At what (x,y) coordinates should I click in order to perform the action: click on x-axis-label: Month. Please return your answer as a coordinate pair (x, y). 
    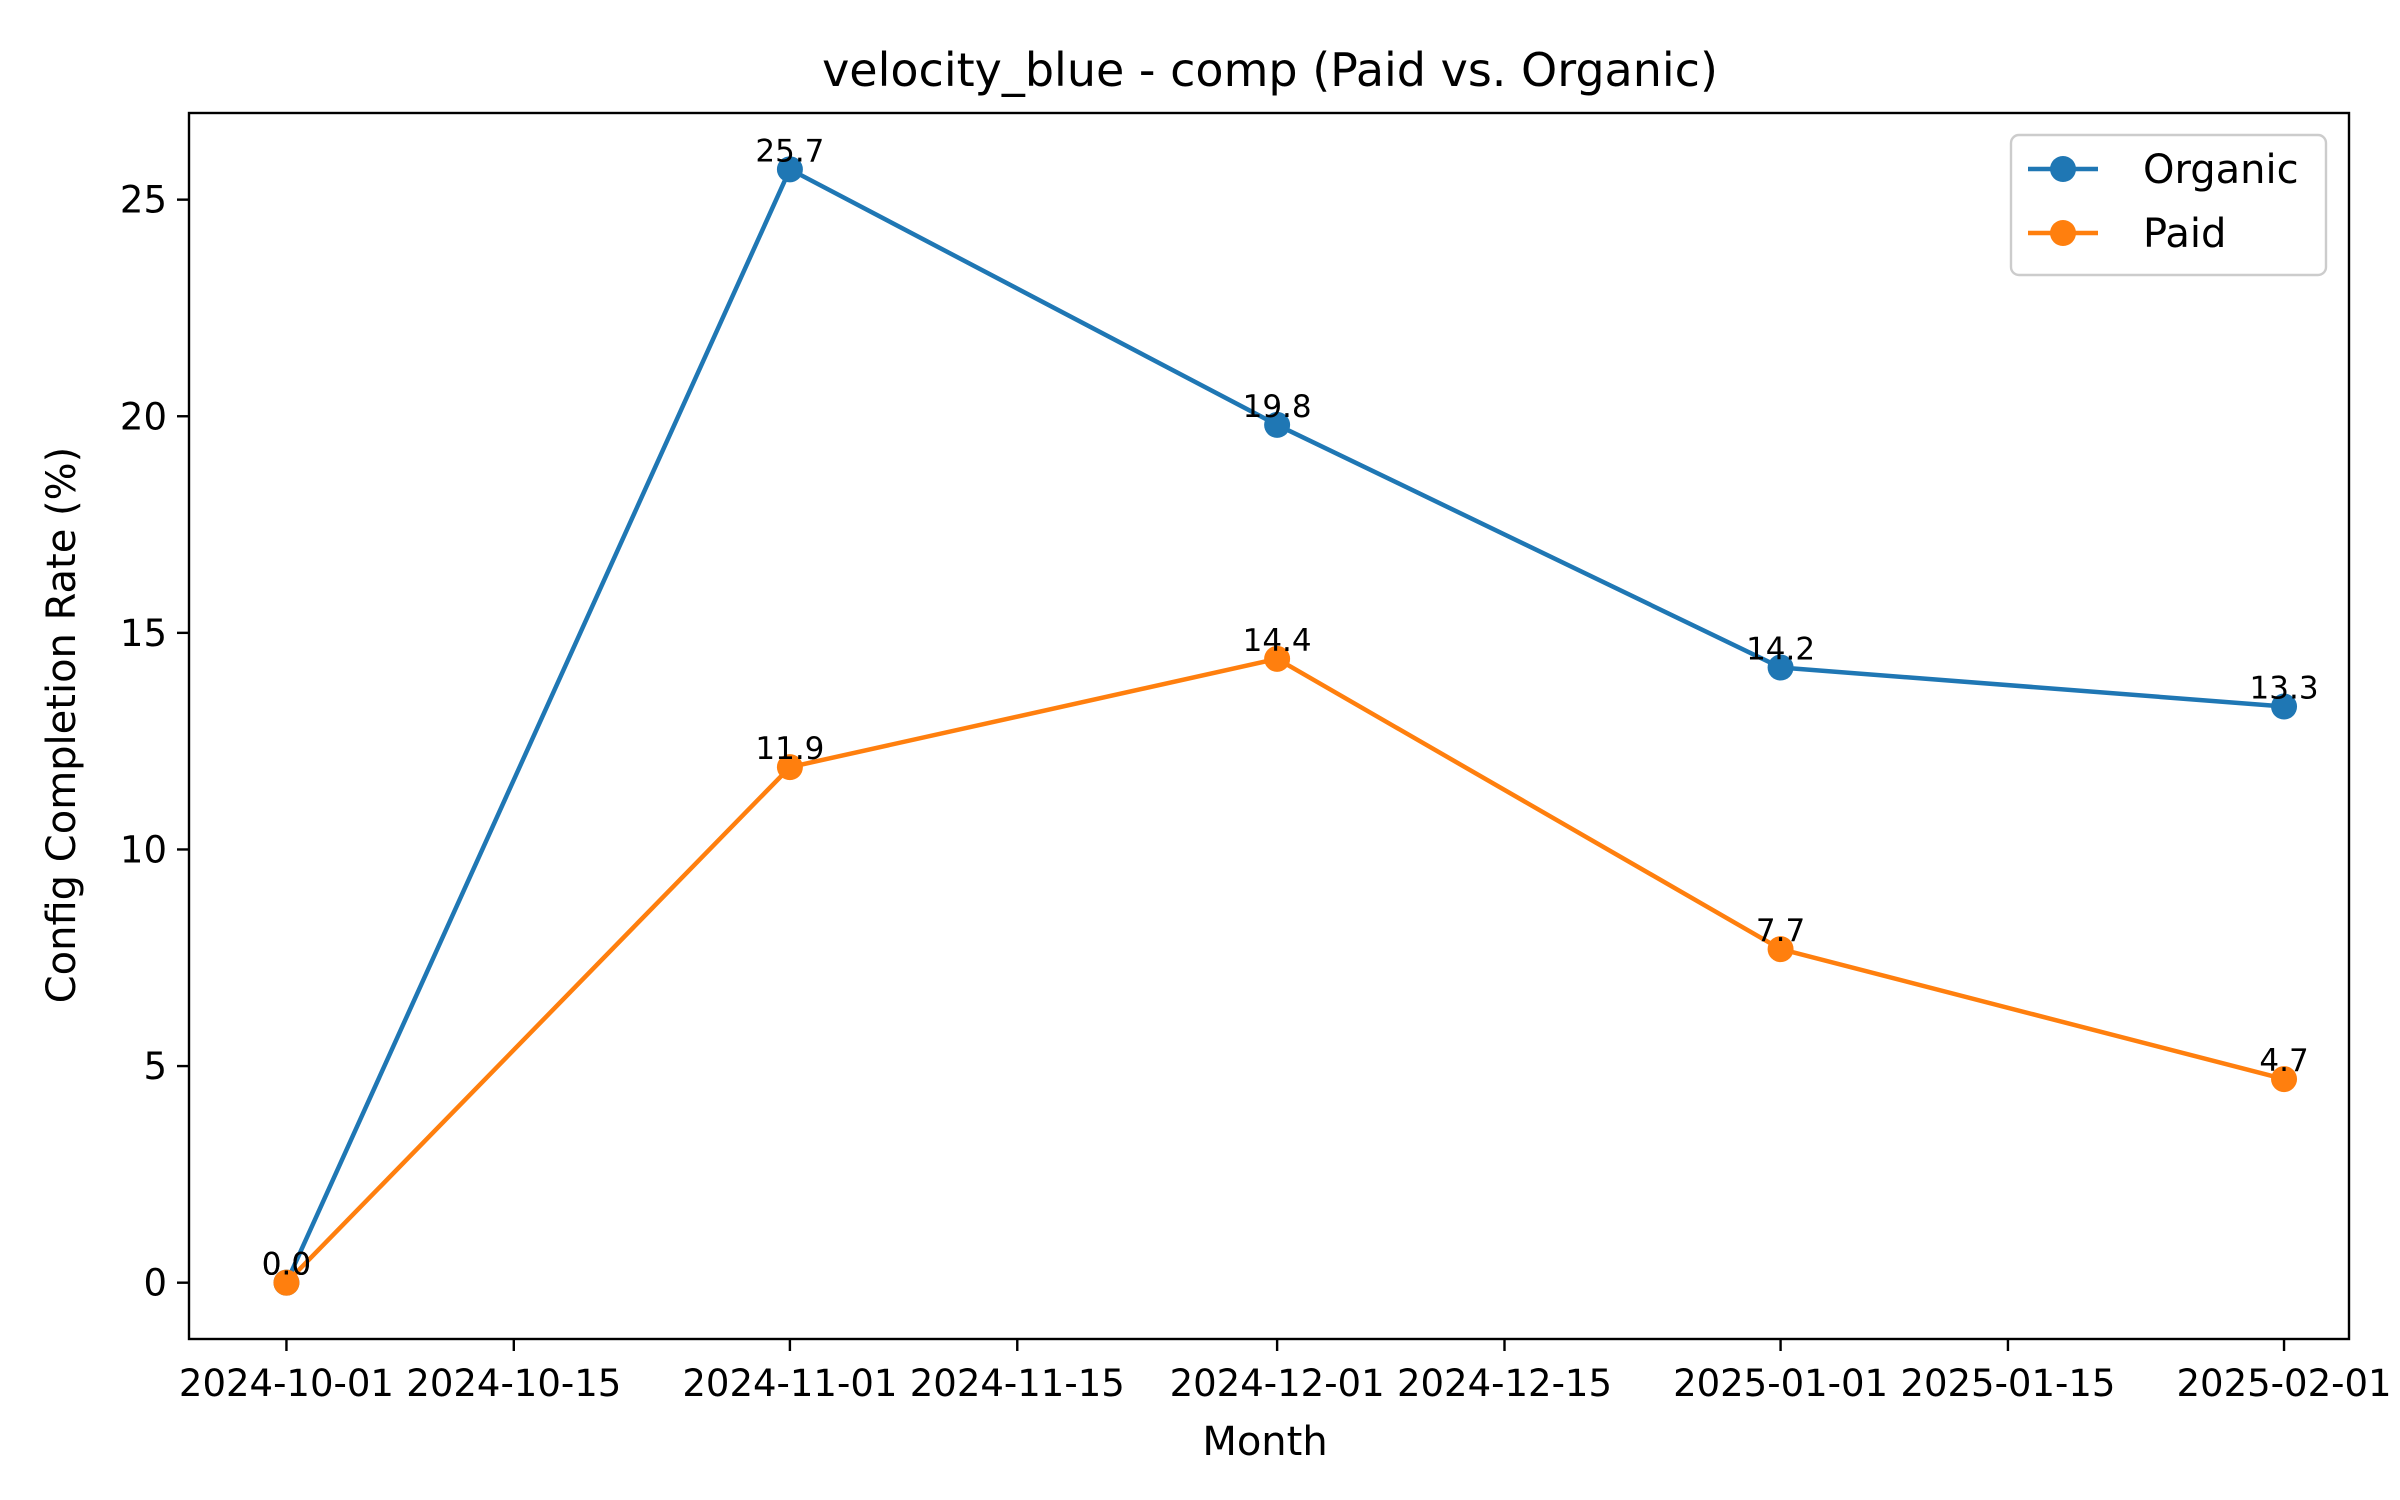
    Looking at the image, I should click on (1264, 1442).